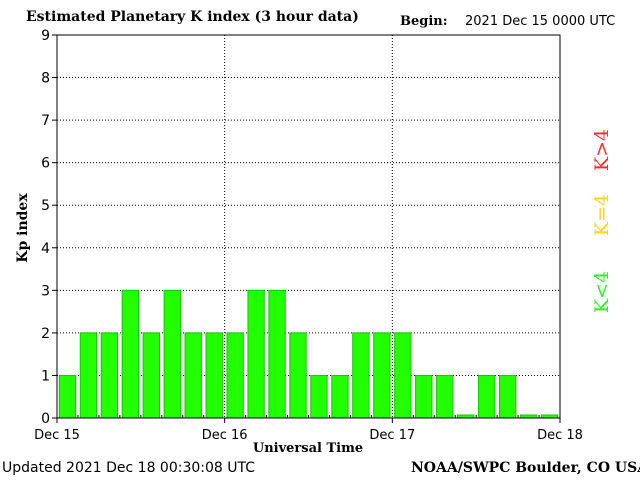 The height and width of the screenshot is (480, 640). Describe the element at coordinates (23, 228) in the screenshot. I see `y-axis-label: Kp index` at that location.